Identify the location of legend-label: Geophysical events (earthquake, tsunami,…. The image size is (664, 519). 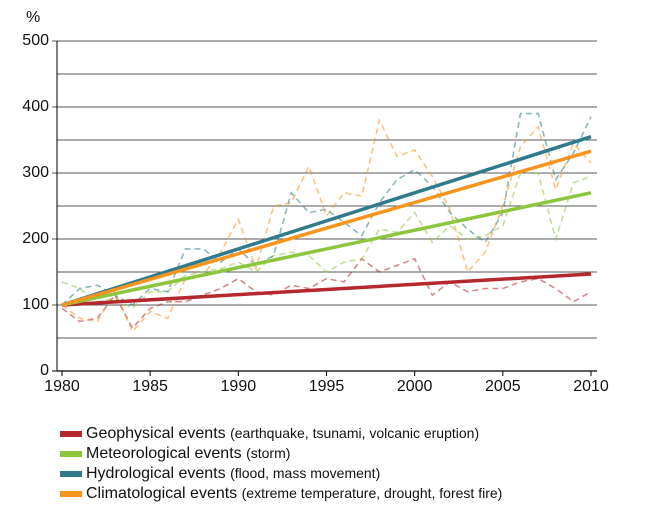
(282, 434).